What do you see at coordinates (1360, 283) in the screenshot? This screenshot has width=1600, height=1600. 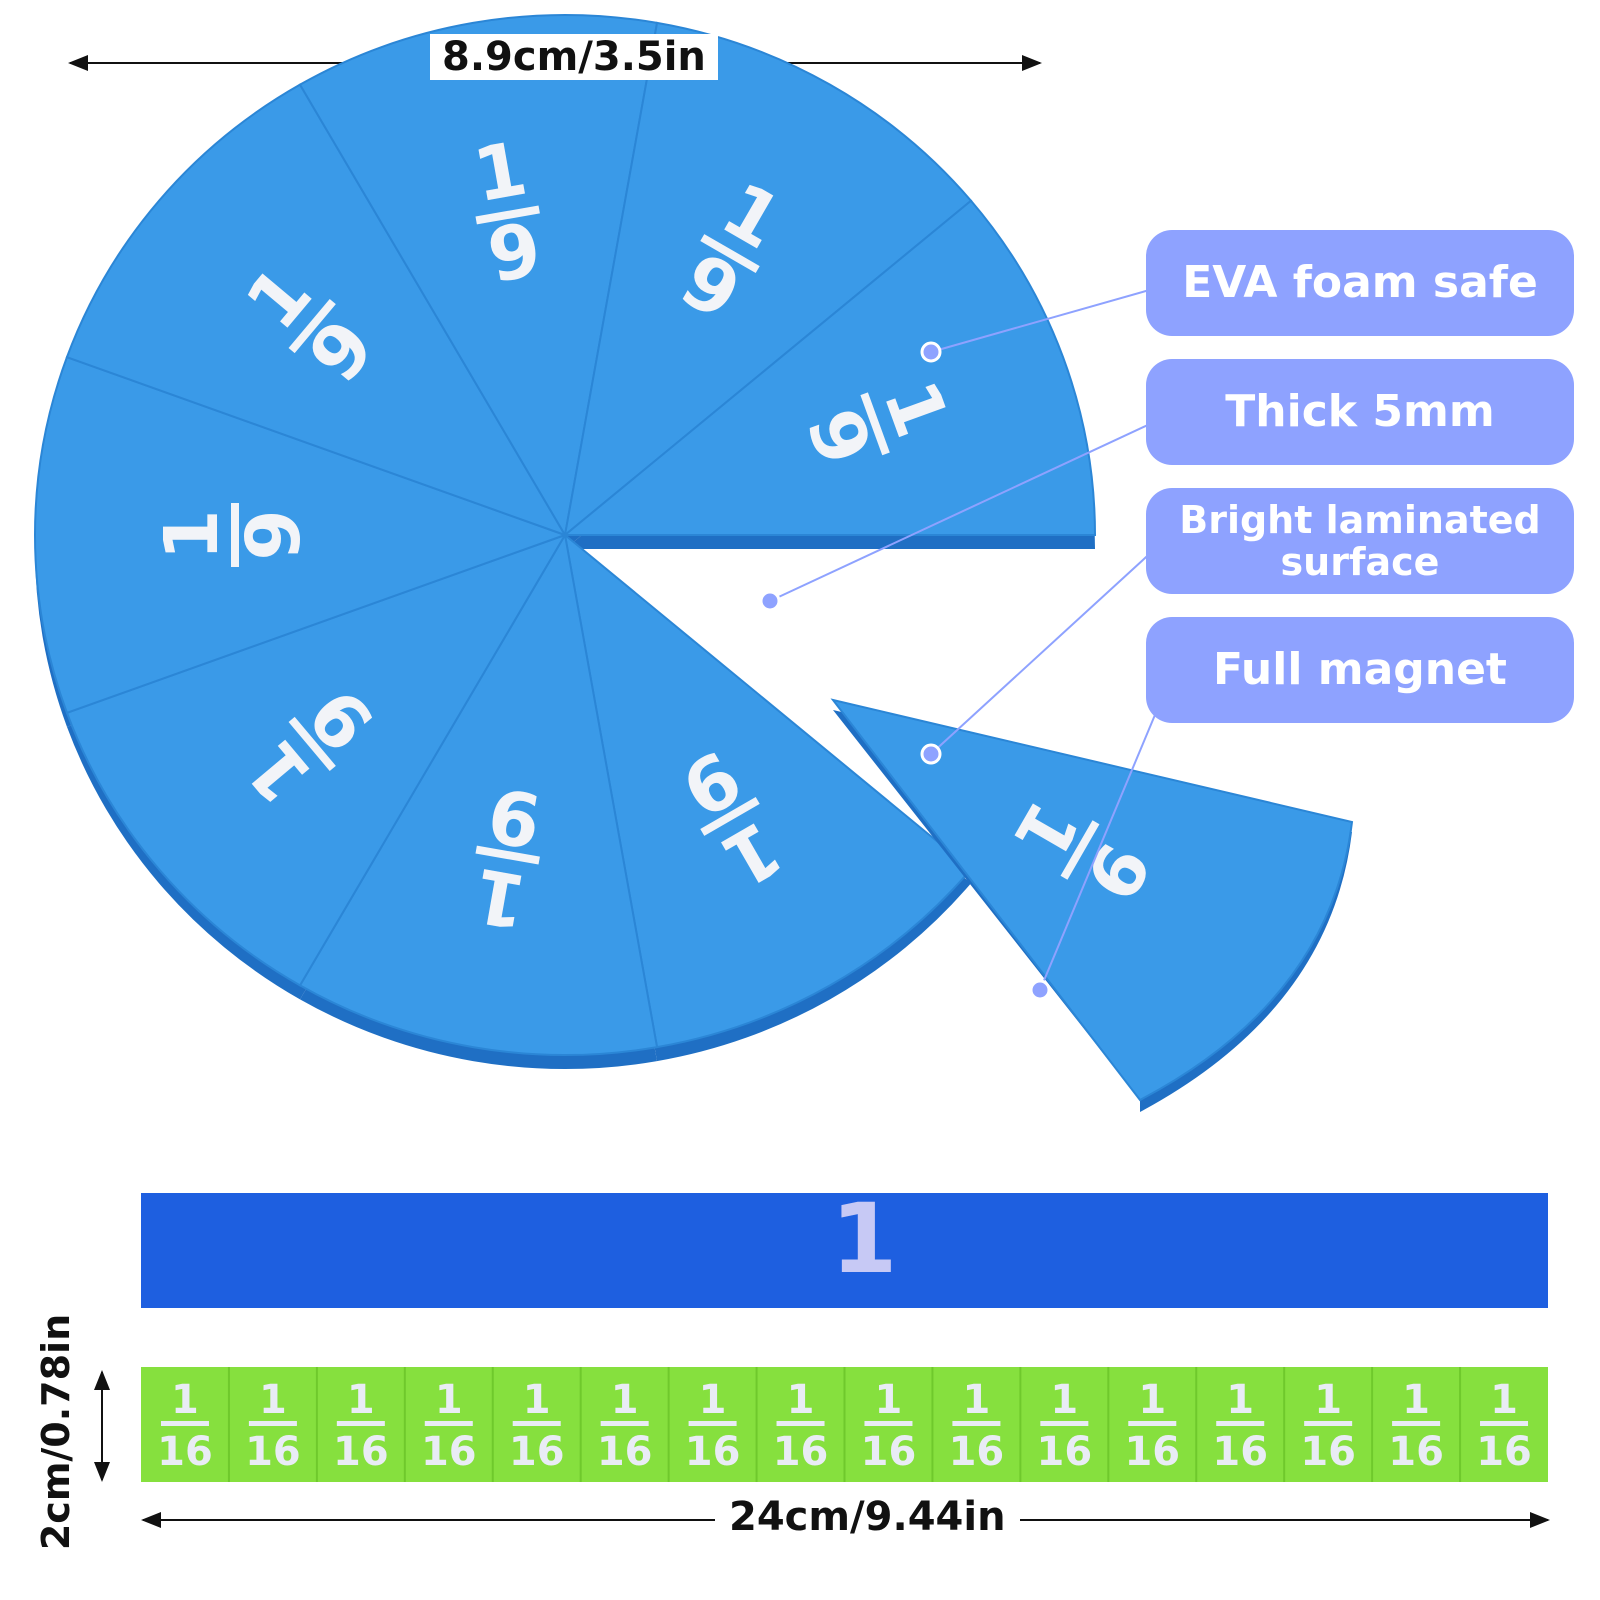 I see `callout-eva-foam: EVA foam safe` at bounding box center [1360, 283].